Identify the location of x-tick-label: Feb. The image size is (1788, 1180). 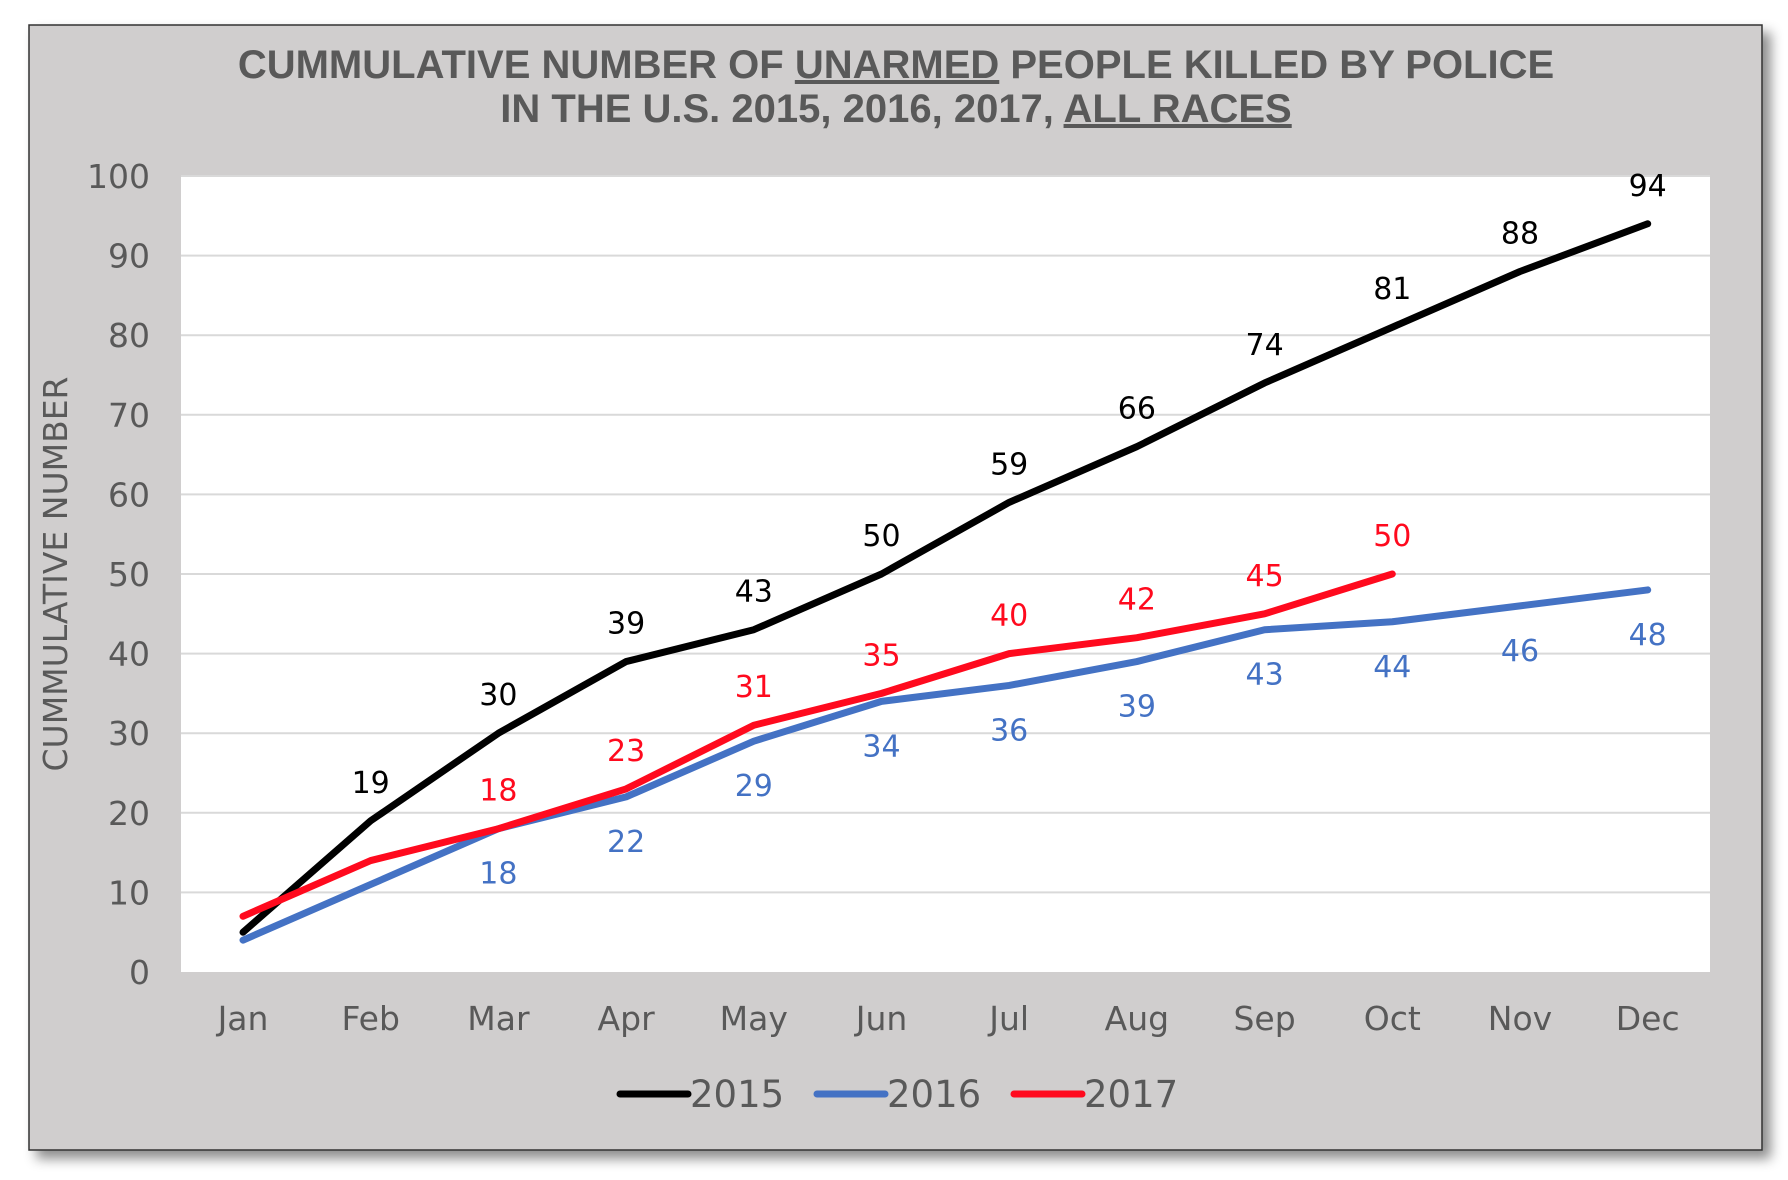
(370, 1018).